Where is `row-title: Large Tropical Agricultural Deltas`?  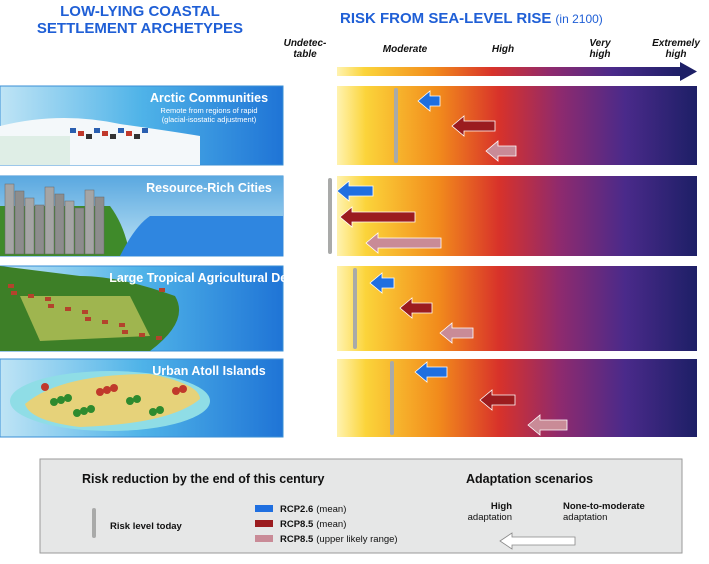 row-title: Large Tropical Agricultural Deltas is located at coordinates (209, 278).